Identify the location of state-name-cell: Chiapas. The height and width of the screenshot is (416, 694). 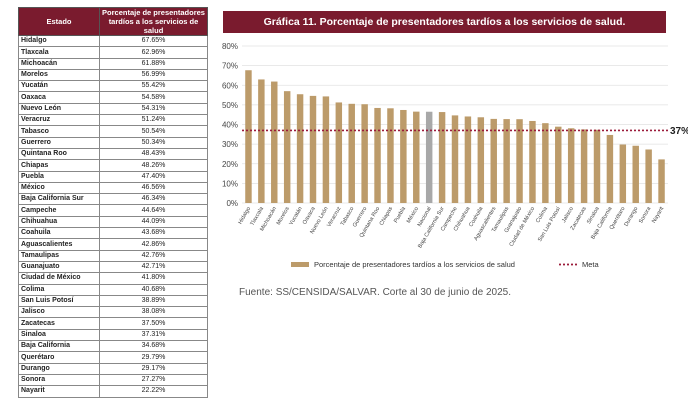
(59, 165).